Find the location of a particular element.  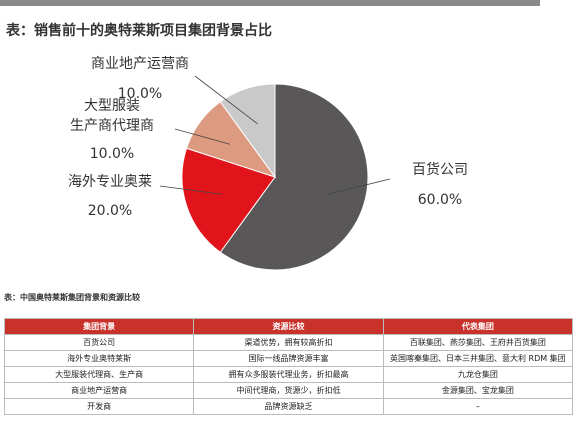

table-cell: 品牌资源缺乏 is located at coordinates (288, 406).